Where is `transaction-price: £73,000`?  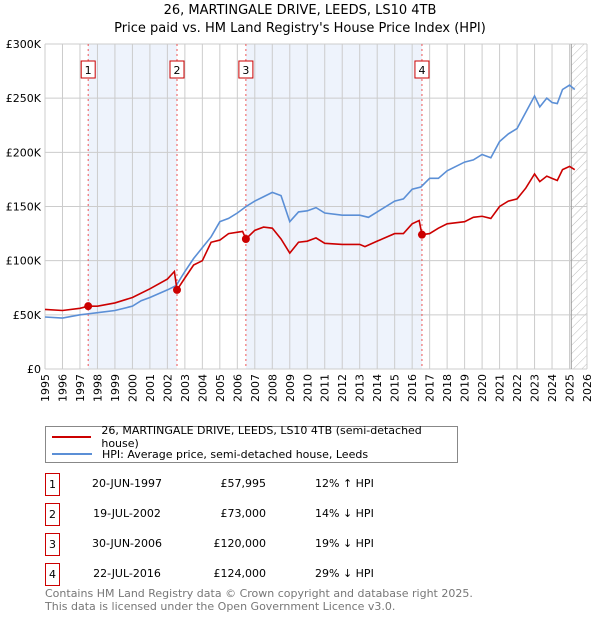 transaction-price: £73,000 is located at coordinates (243, 513).